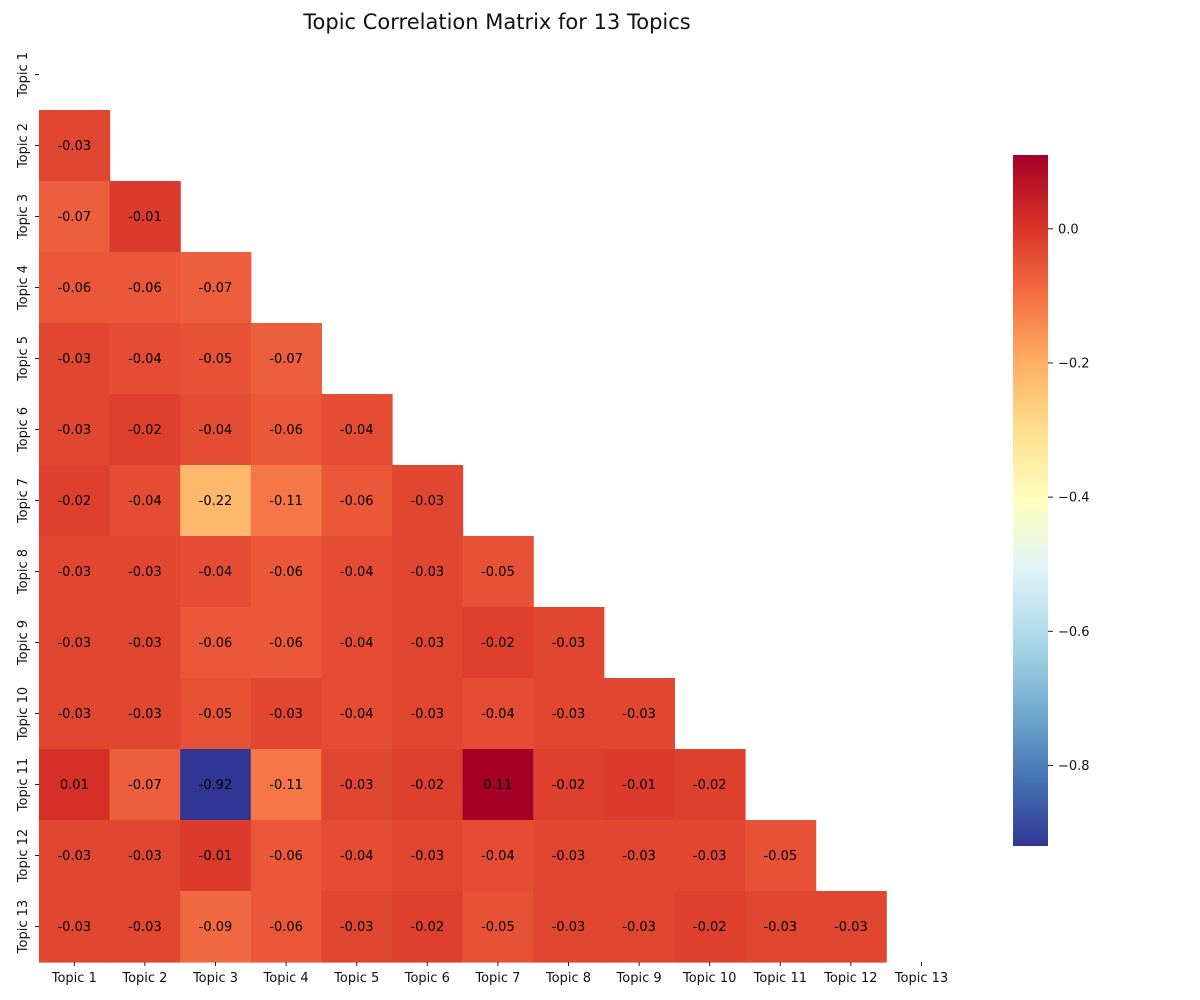 The height and width of the screenshot is (1000, 1200). What do you see at coordinates (356, 978) in the screenshot?
I see `x-tick-label: Topic 5` at bounding box center [356, 978].